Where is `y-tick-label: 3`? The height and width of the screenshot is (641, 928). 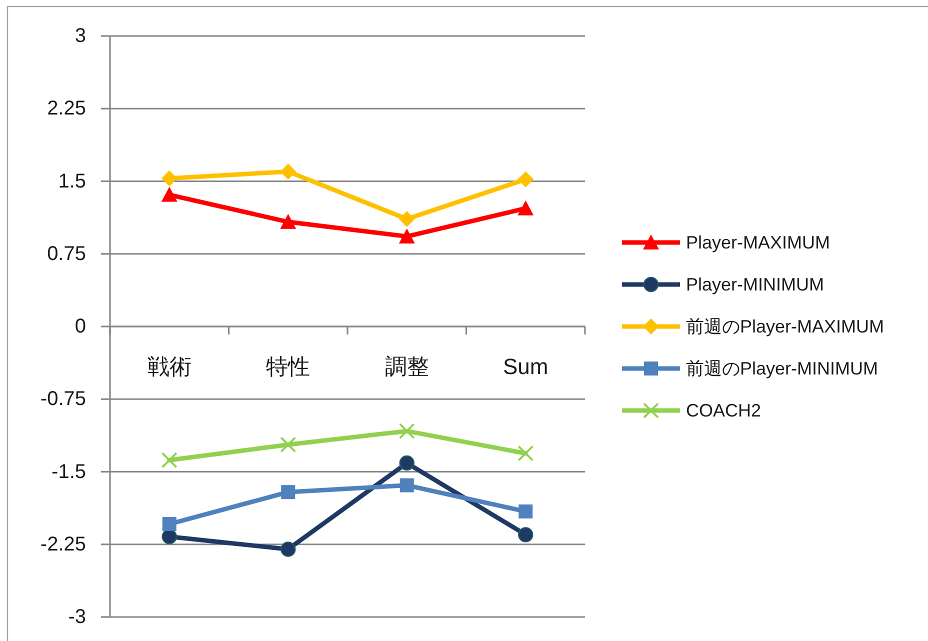 y-tick-label: 3 is located at coordinates (80, 36).